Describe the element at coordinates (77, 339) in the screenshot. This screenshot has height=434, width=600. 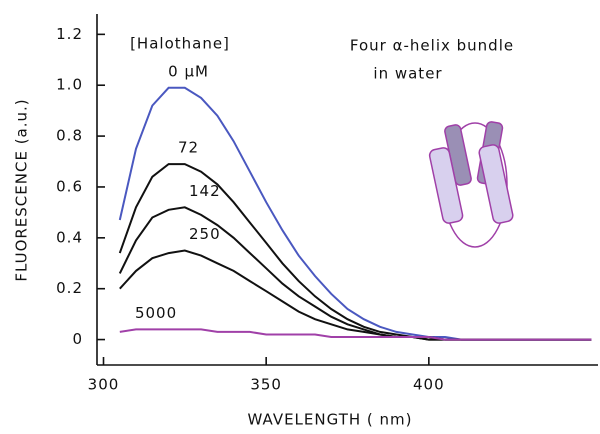
I see `y-tick-label: 0` at that location.